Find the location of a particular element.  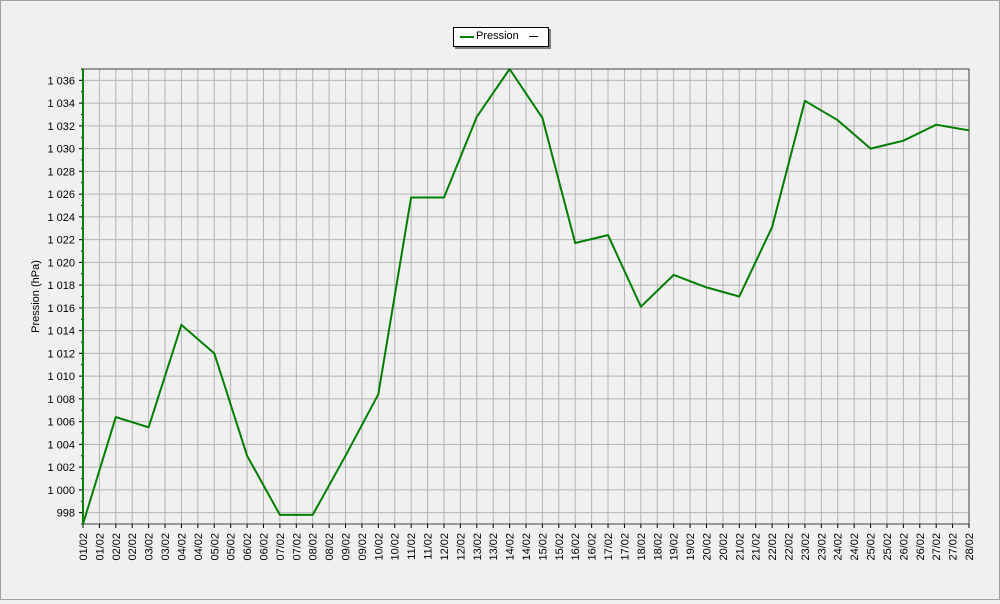

y-tick-label: 1 034 is located at coordinates (61, 104).